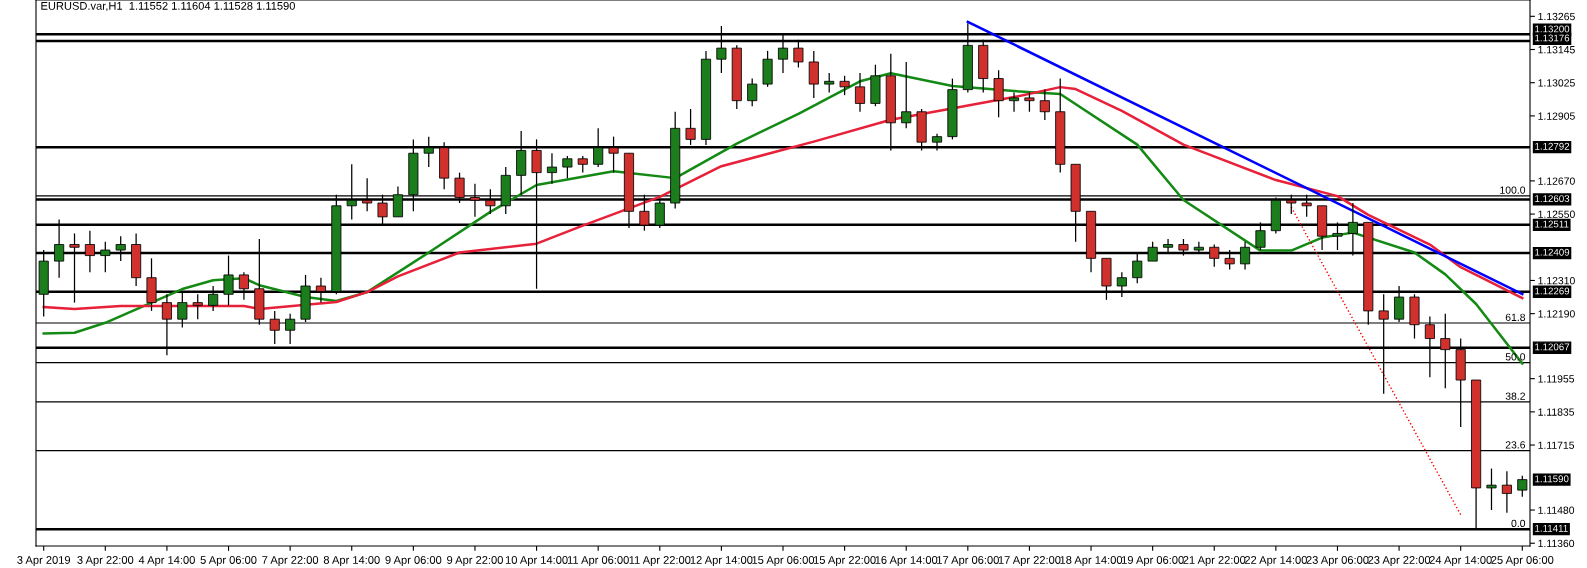 Image resolution: width=1587 pixels, height=568 pixels. Describe the element at coordinates (1214, 561) in the screenshot. I see `x-tick-label: 21 Apr 22:00` at that location.